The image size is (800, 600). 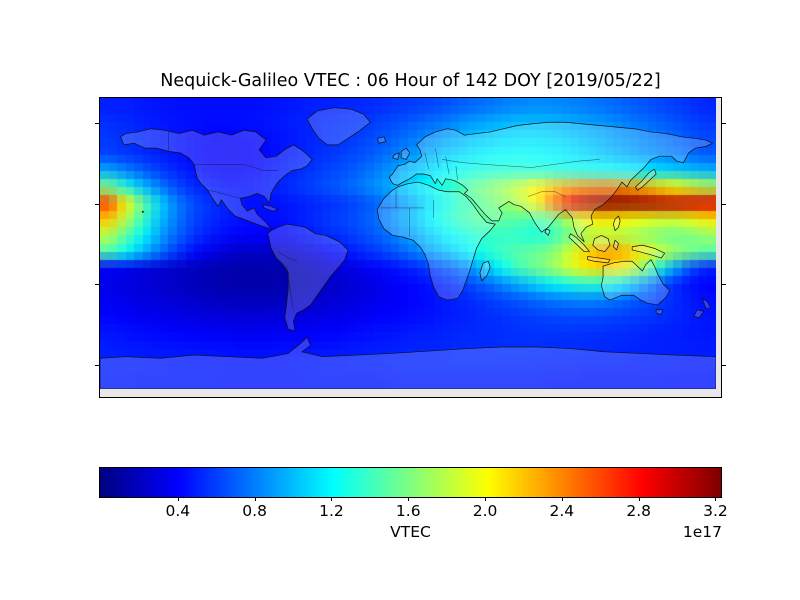 I want to click on border-us-mexico, so click(x=224, y=194).